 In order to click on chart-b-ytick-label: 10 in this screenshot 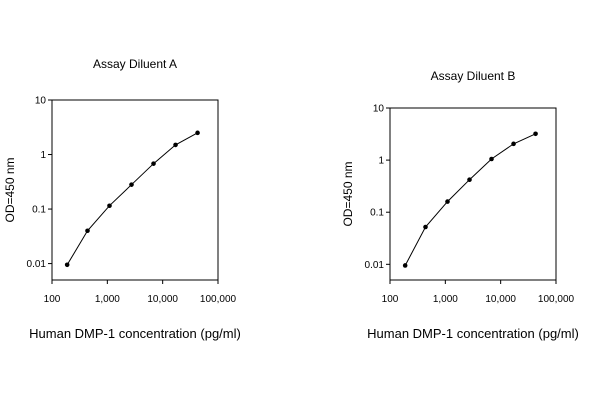, I will do `click(379, 109)`.